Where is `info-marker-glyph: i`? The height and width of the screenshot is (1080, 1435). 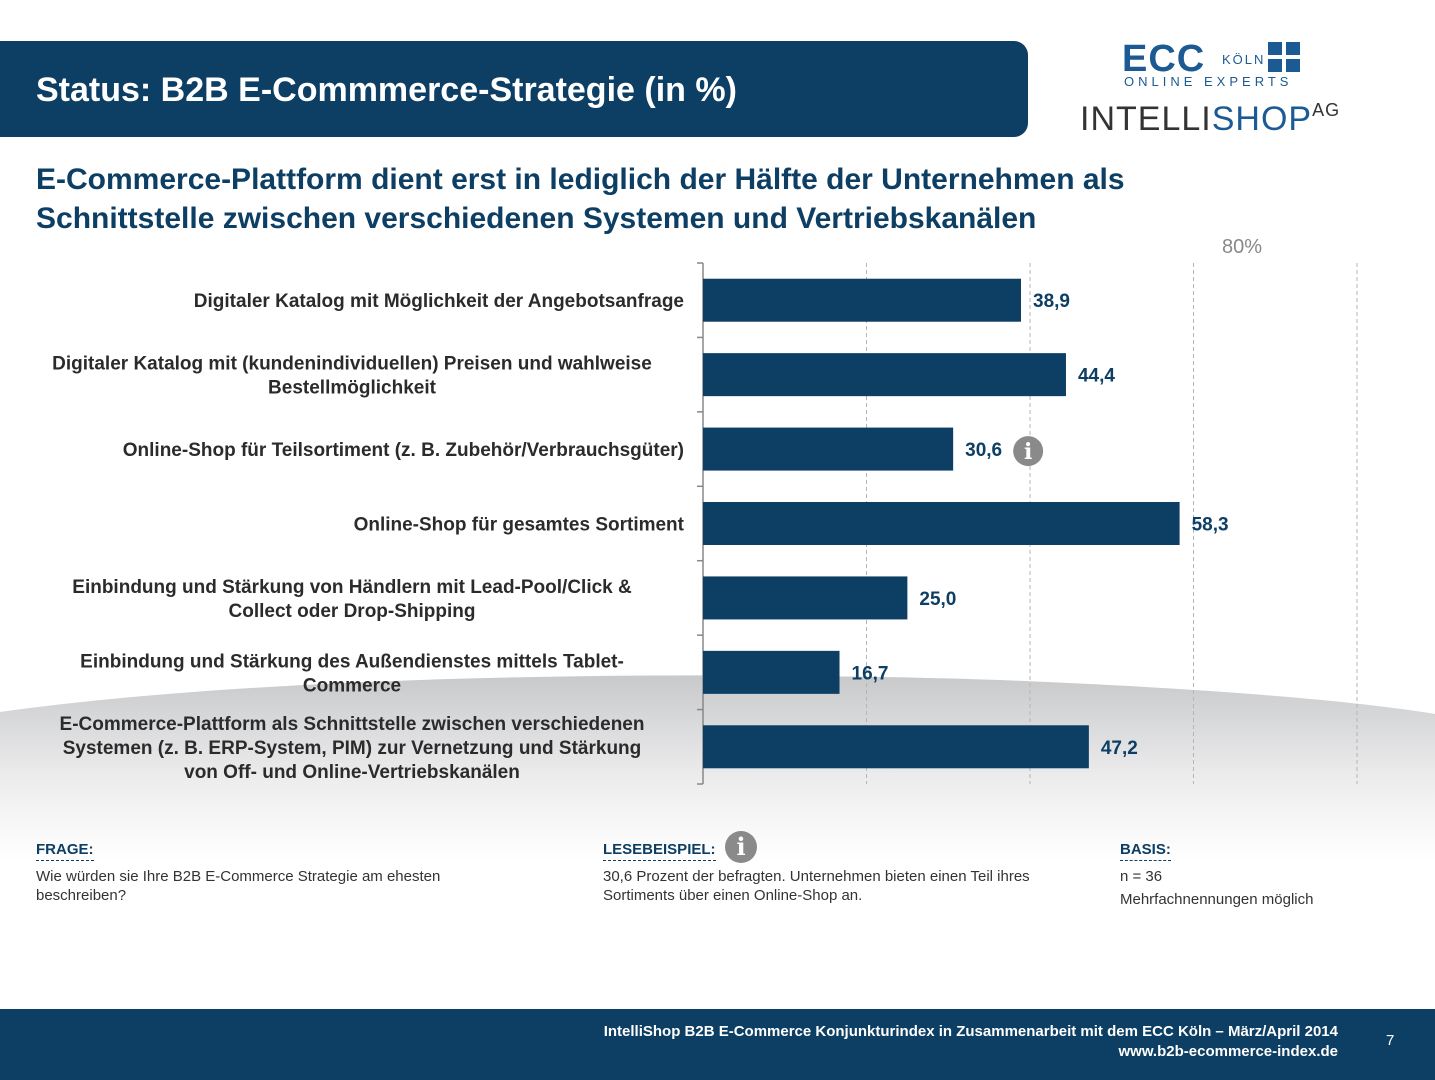
info-marker-glyph: i is located at coordinates (1028, 452).